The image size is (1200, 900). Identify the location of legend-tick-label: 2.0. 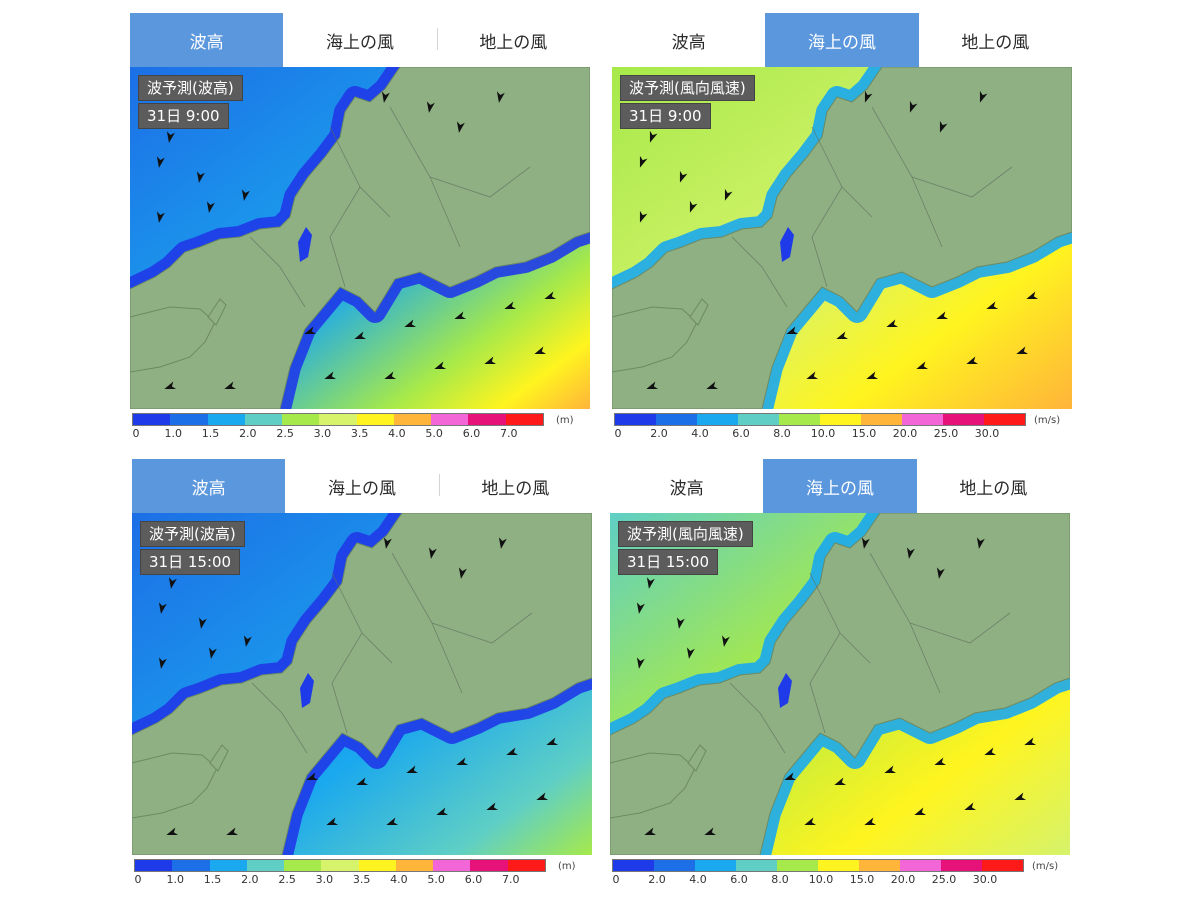
(250, 879).